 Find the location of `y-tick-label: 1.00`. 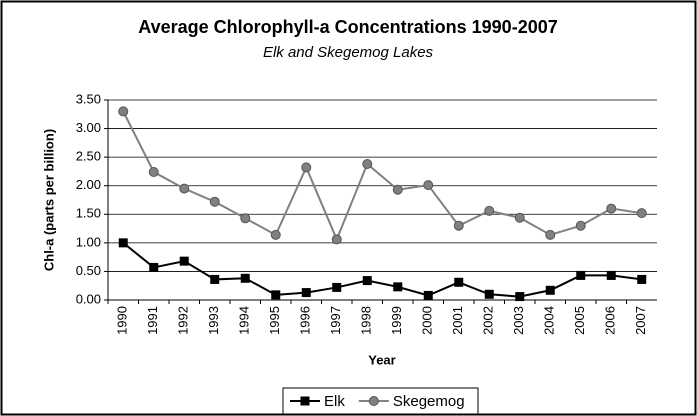

y-tick-label: 1.00 is located at coordinates (88, 241).